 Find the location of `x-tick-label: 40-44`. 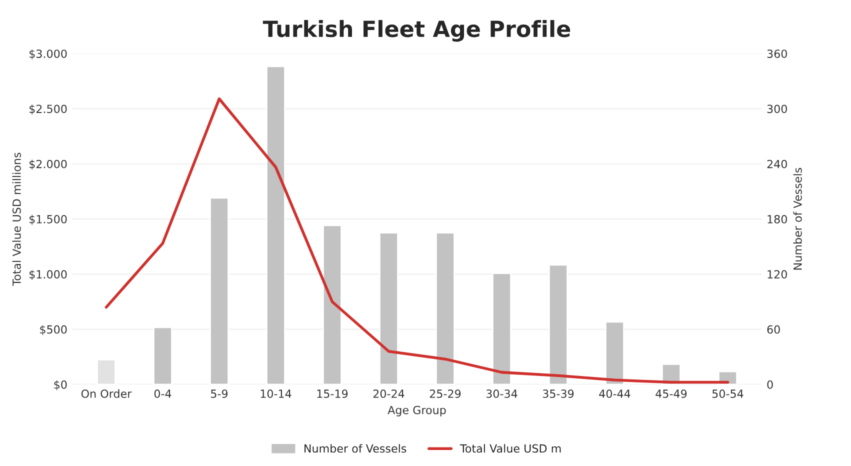

x-tick-label: 40-44 is located at coordinates (614, 394).